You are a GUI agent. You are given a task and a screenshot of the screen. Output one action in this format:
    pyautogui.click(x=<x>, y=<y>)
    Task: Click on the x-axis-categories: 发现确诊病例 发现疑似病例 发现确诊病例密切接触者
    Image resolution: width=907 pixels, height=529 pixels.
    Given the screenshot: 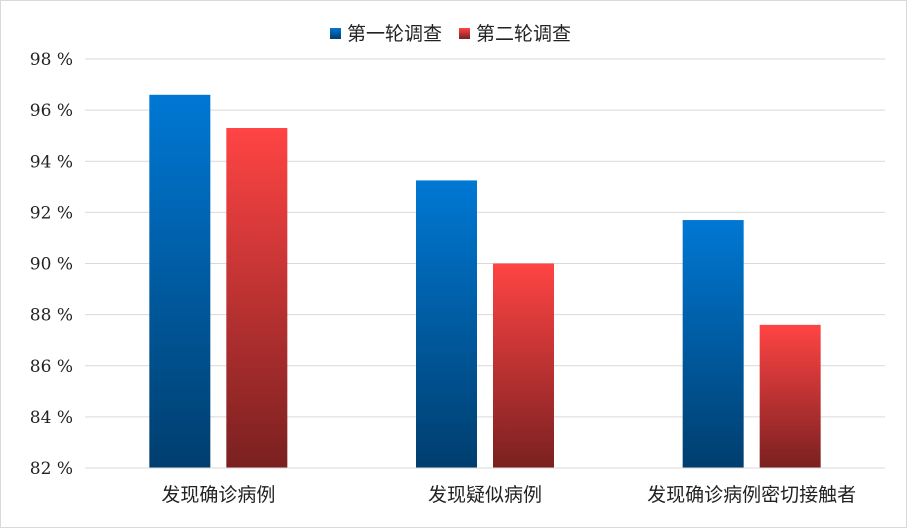 What is the action you would take?
    pyautogui.click(x=508, y=495)
    